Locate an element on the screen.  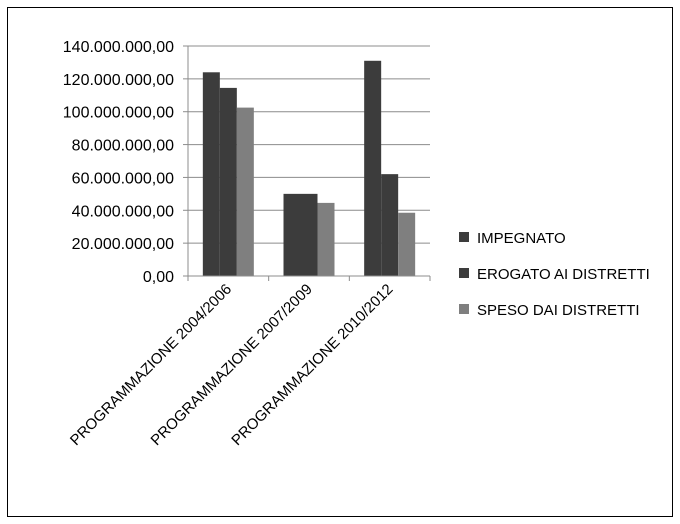
legend-label-2: EROGATO AI DISTRETTI is located at coordinates (563, 274).